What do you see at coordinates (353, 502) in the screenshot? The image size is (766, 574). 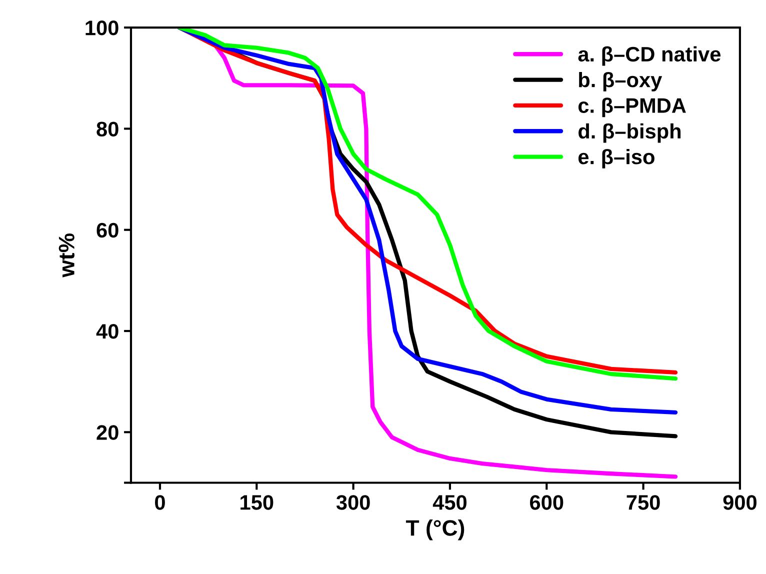 I see `x-tick-label: 300` at bounding box center [353, 502].